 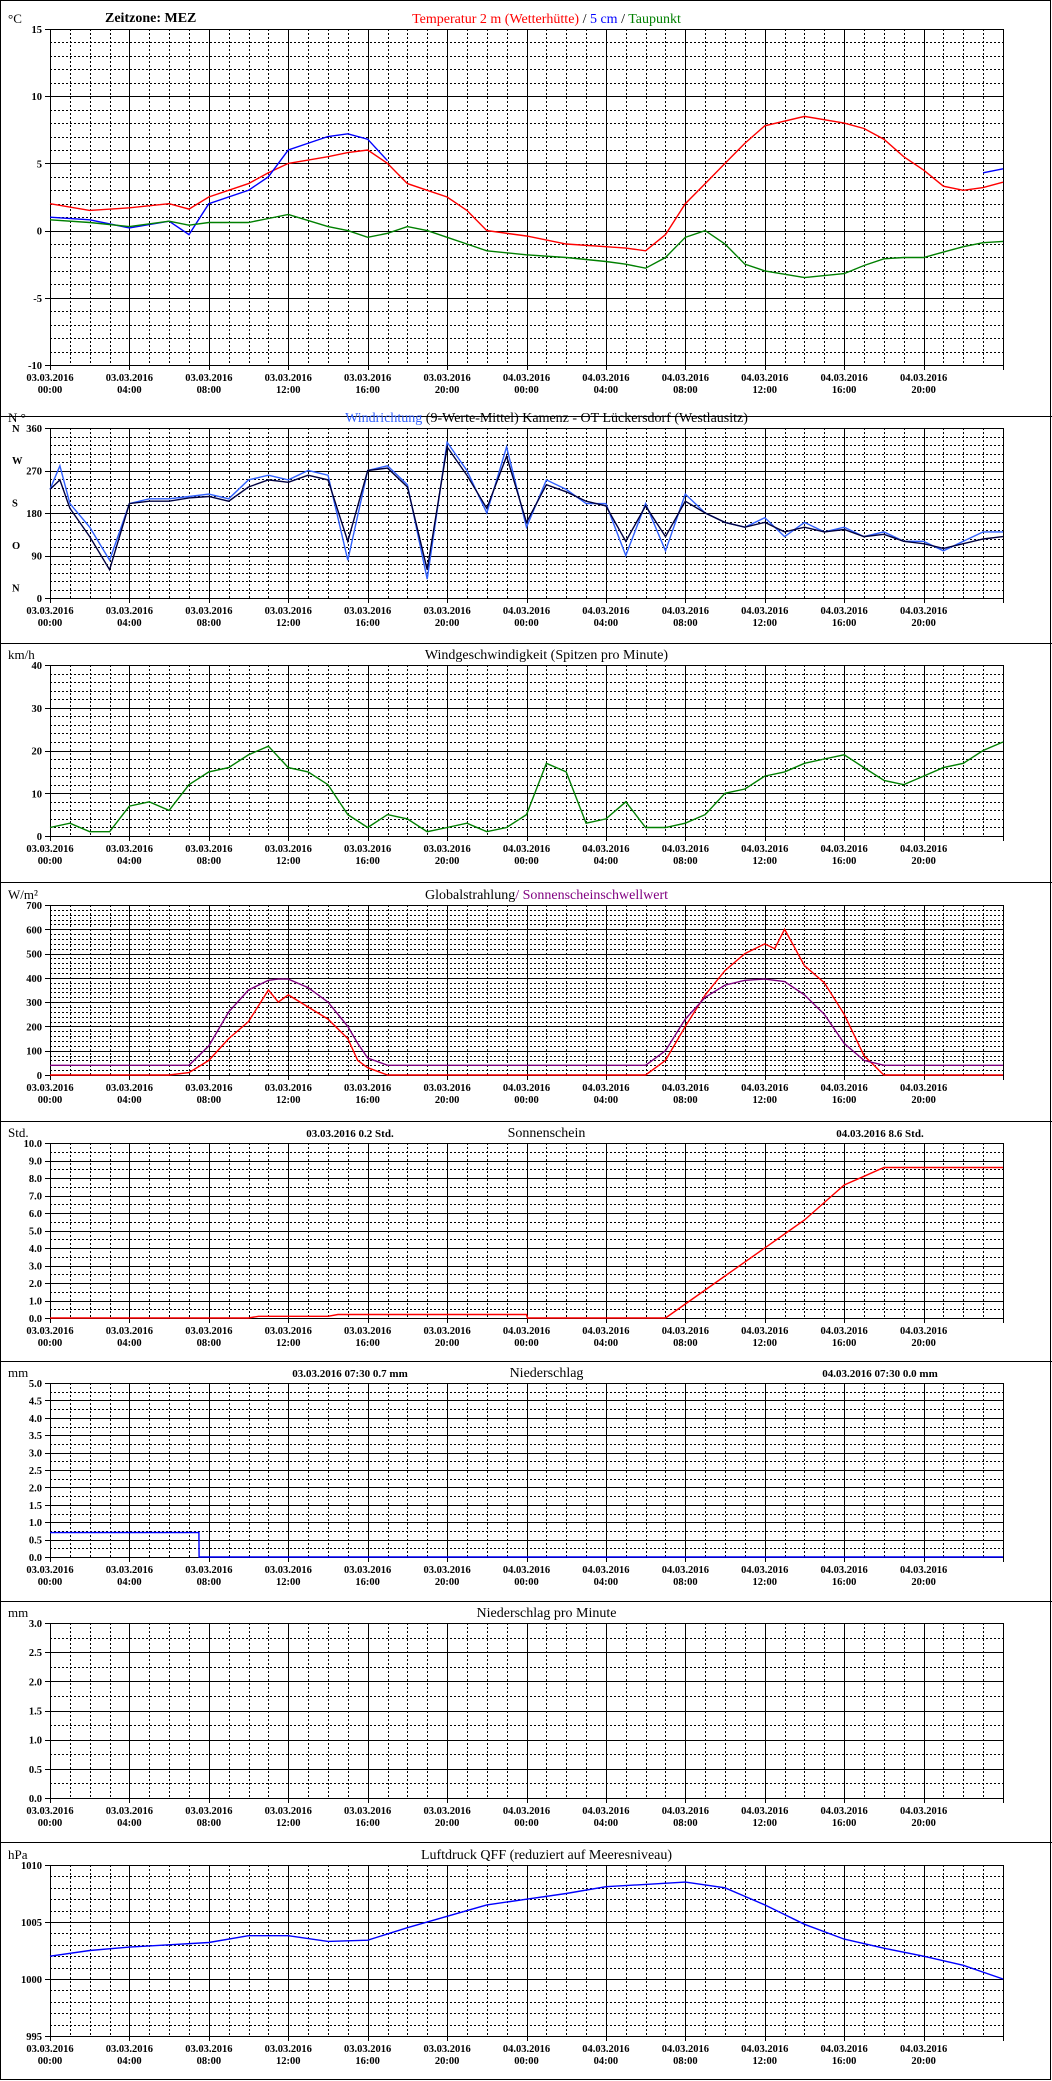 I want to click on y-tick-label: 4.0, so click(x=35, y=1249).